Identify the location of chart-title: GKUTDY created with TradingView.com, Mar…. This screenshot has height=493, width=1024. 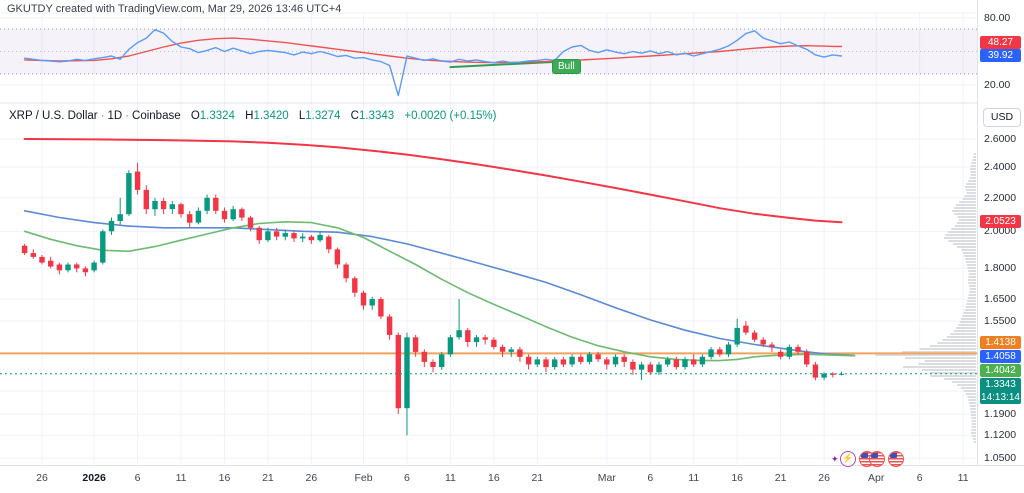
(174, 9).